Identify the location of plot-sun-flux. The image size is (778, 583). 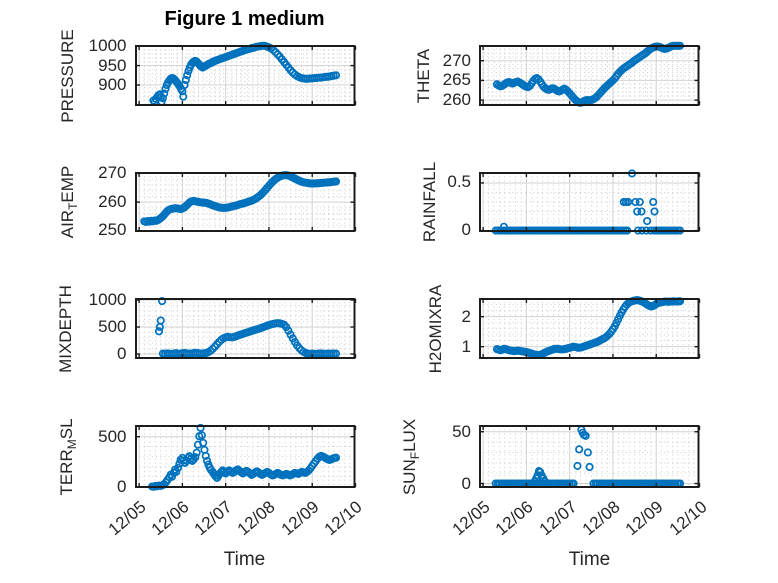
(590, 456).